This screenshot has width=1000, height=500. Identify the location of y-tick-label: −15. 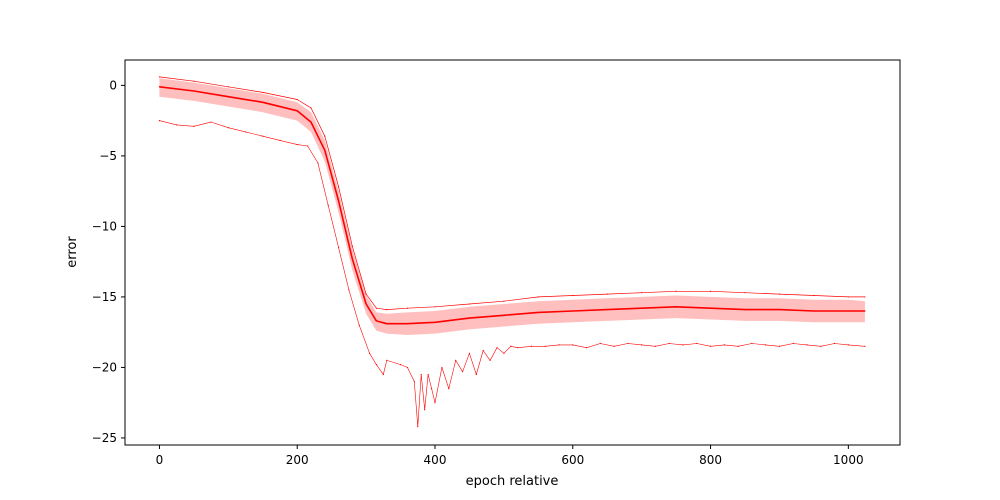
(104, 297).